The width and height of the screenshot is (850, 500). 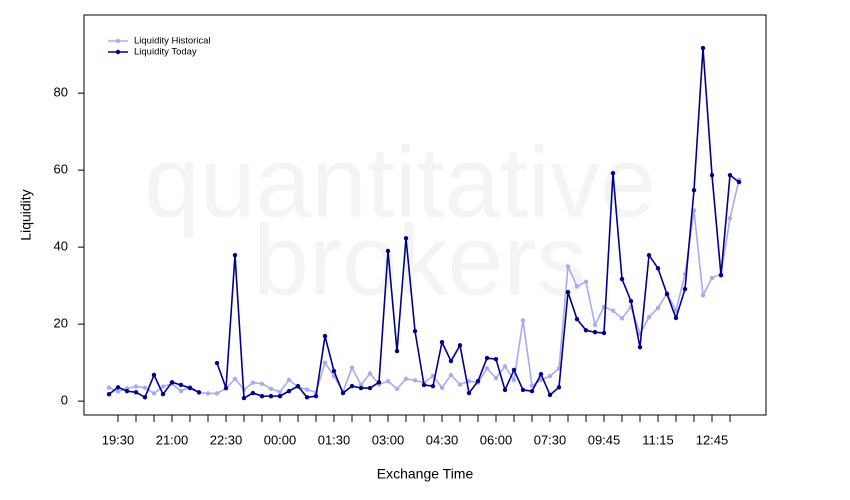 I want to click on y-tick-label: 0, so click(x=64, y=400).